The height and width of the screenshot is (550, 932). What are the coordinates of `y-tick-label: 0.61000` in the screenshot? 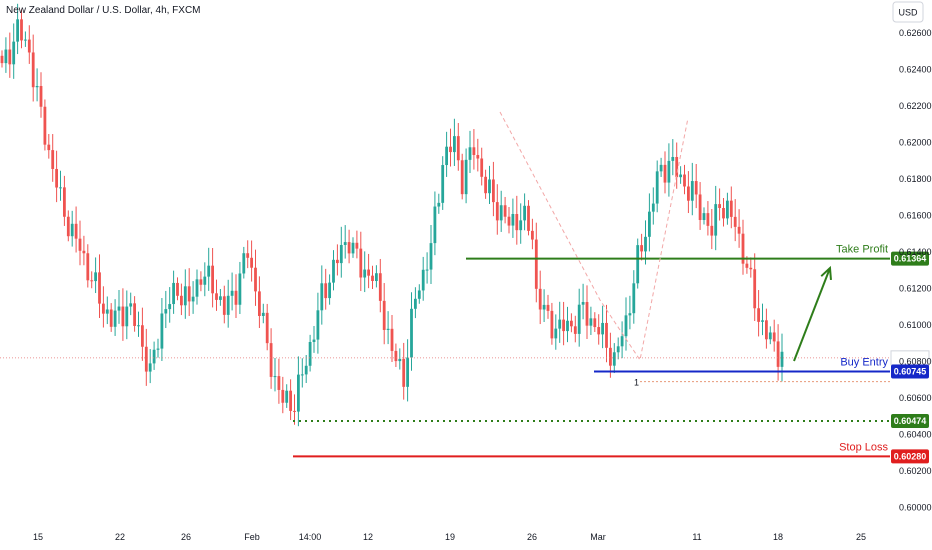 It's located at (915, 325).